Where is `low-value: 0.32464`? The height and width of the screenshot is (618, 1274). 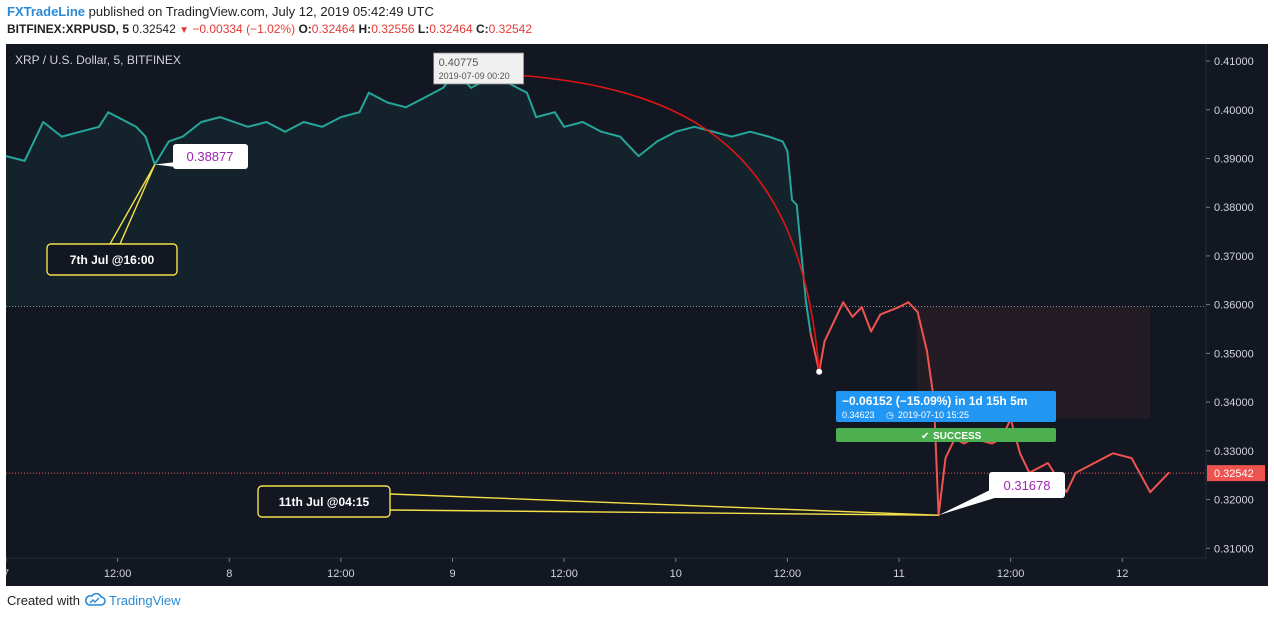
low-value: 0.32464 is located at coordinates (451, 29).